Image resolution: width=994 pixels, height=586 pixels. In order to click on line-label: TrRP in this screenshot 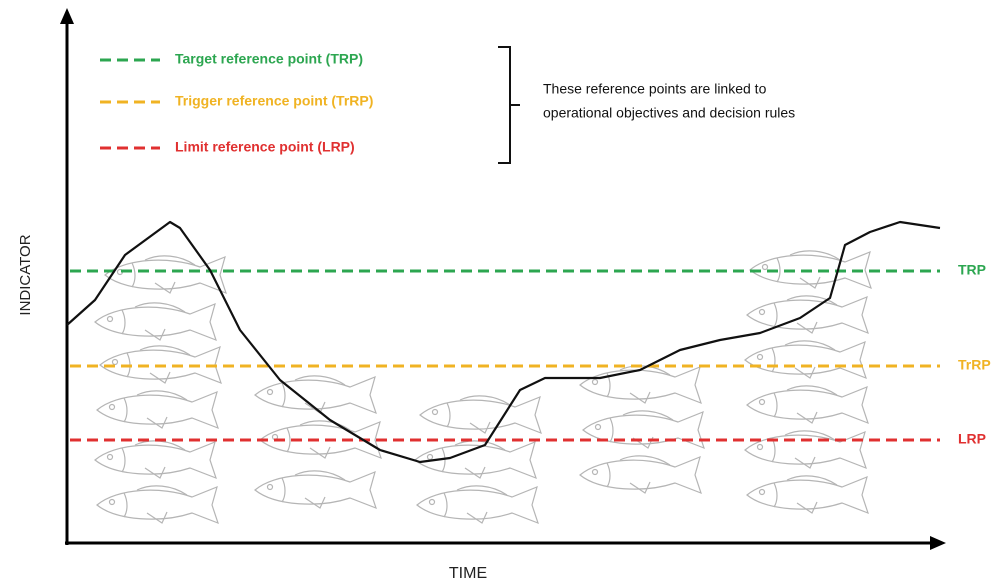, I will do `click(974, 365)`.